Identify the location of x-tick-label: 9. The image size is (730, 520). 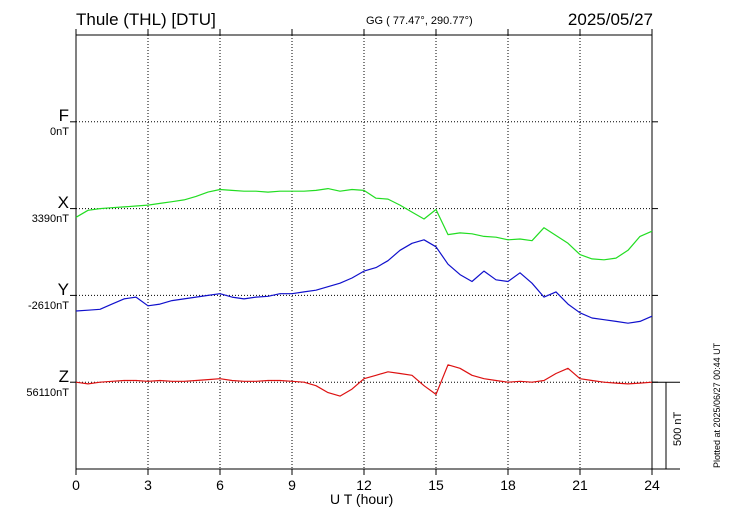
(292, 485).